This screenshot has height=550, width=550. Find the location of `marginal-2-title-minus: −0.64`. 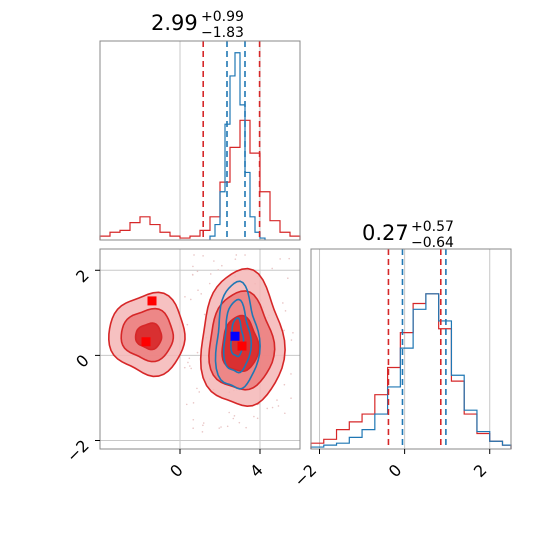

marginal-2-title-minus: −0.64 is located at coordinates (432, 243).